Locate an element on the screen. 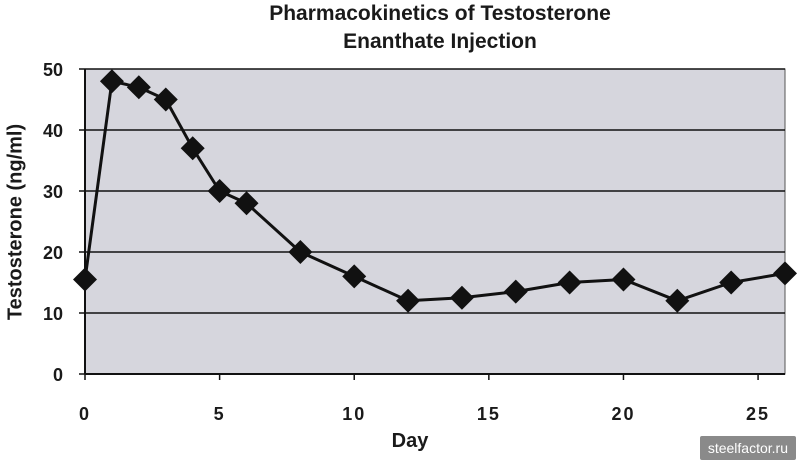 Image resolution: width=800 pixels, height=464 pixels. chart-title-line-1: Pharmacokinetics of Testosterone is located at coordinates (440, 13).